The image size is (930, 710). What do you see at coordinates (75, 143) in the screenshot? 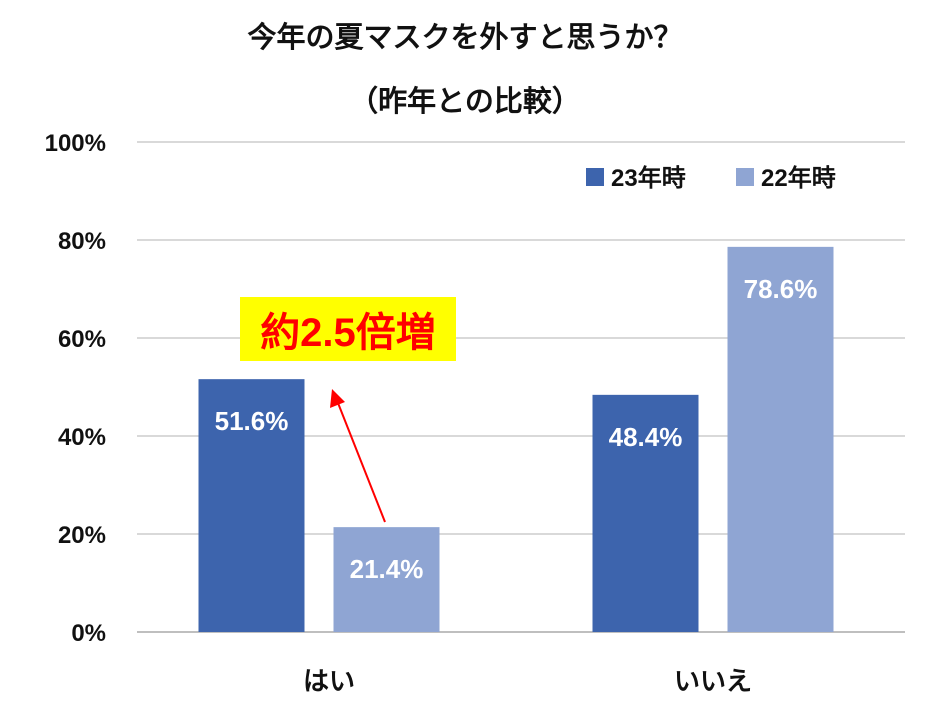
I see `y-tick-label: 100%` at bounding box center [75, 143].